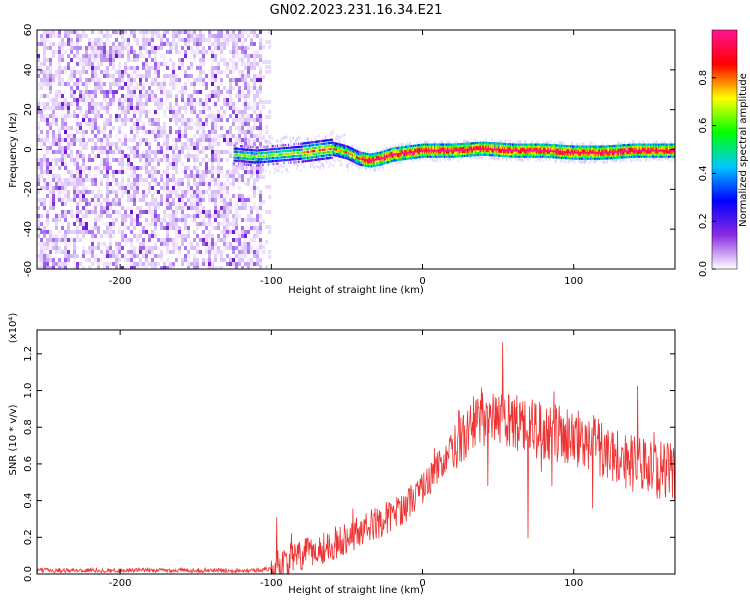  Describe the element at coordinates (28, 537) in the screenshot. I see `y-tick-label: 0.2` at that location.